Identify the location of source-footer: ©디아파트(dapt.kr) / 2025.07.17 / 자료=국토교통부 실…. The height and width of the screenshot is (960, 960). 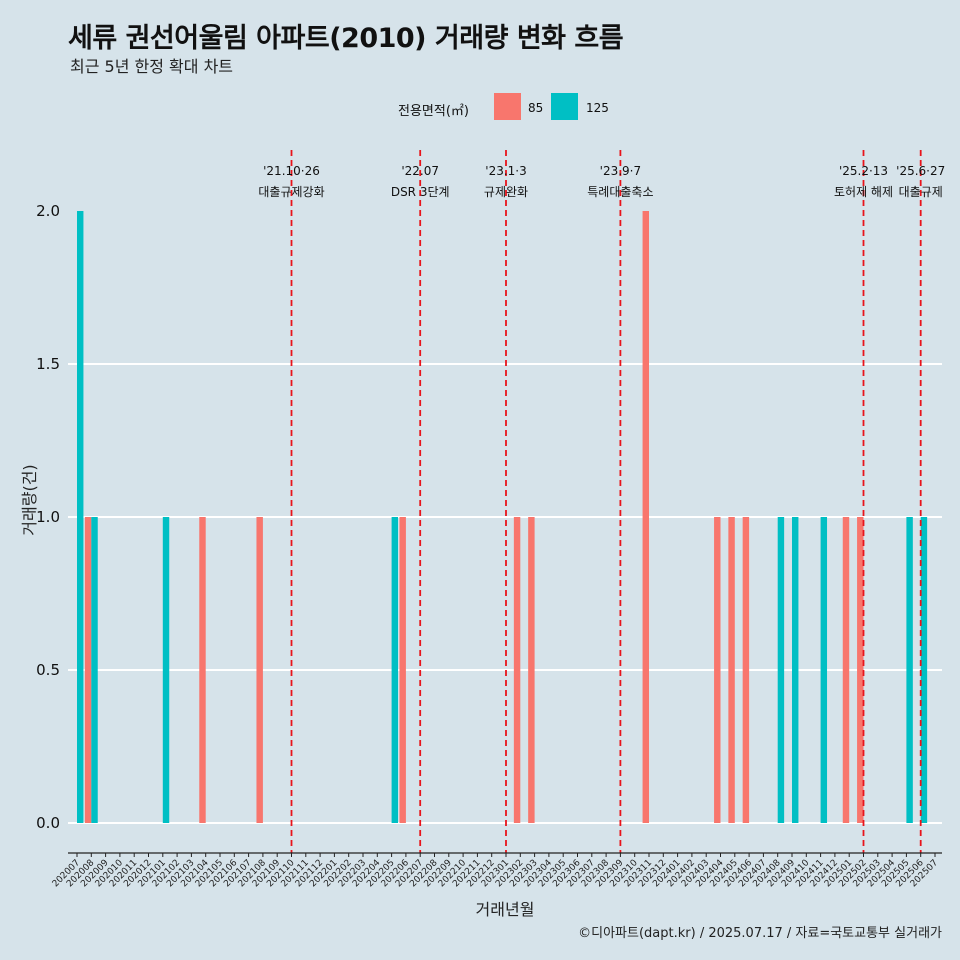
(760, 933).